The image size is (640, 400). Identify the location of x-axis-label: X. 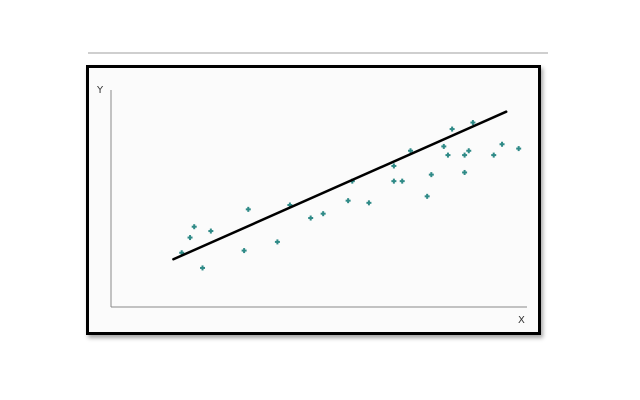
(521, 320).